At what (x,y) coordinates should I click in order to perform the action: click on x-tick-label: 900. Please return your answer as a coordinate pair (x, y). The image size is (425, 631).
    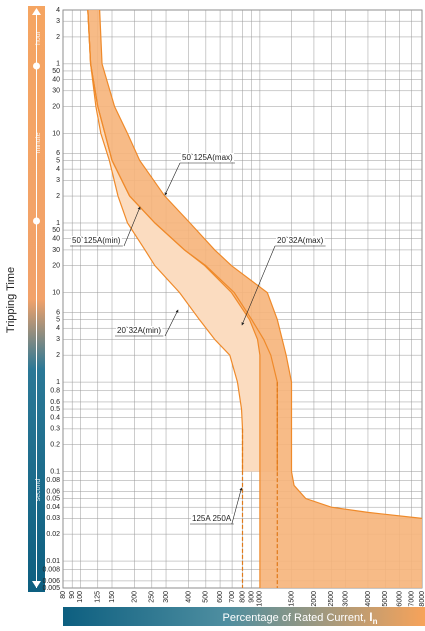
    Looking at the image, I should click on (252, 597).